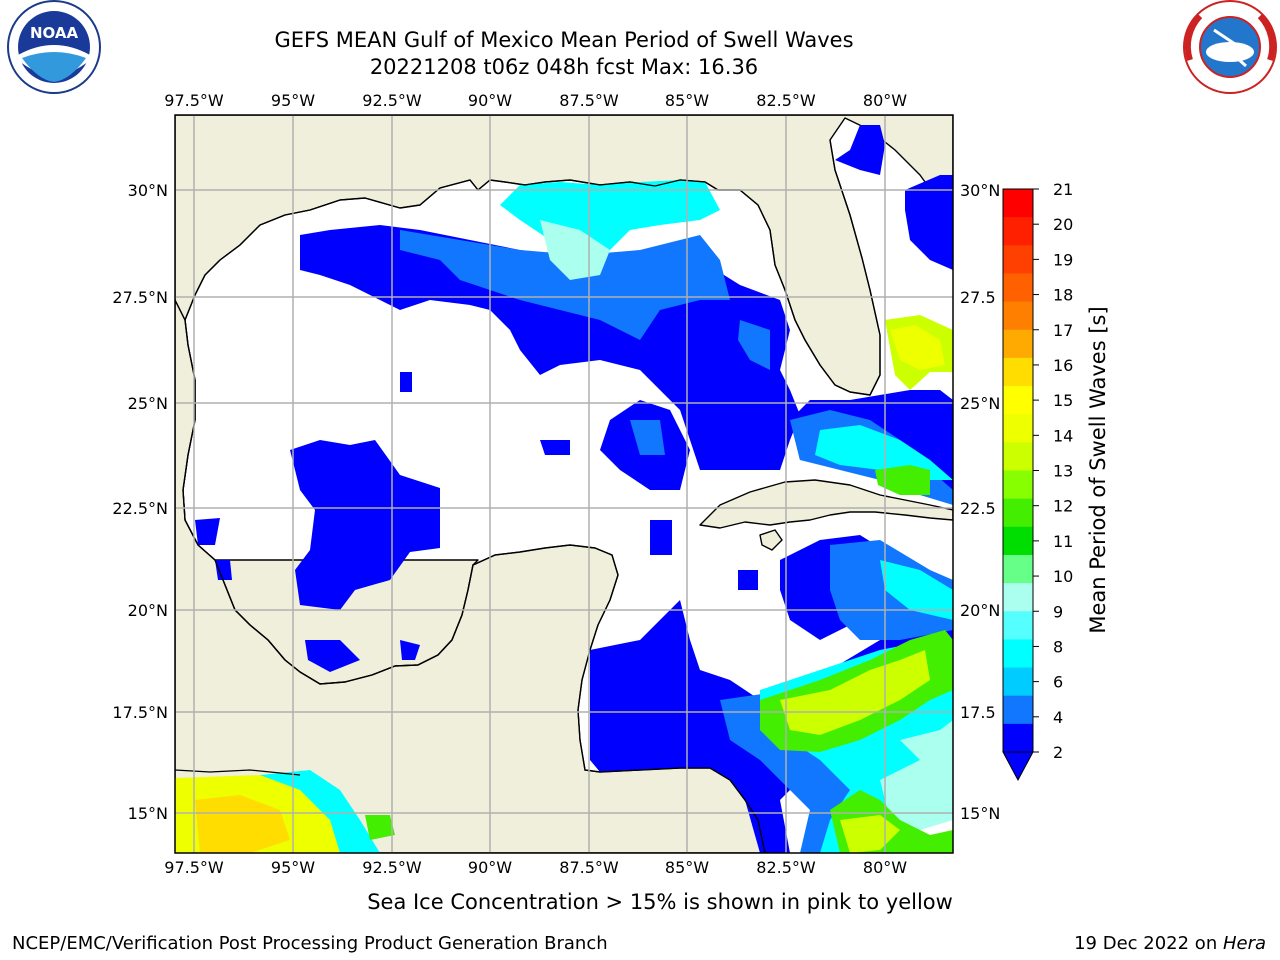 Image resolution: width=1280 pixels, height=960 pixels. What do you see at coordinates (978, 297) in the screenshot?
I see `lat-label: 27.5` at bounding box center [978, 297].